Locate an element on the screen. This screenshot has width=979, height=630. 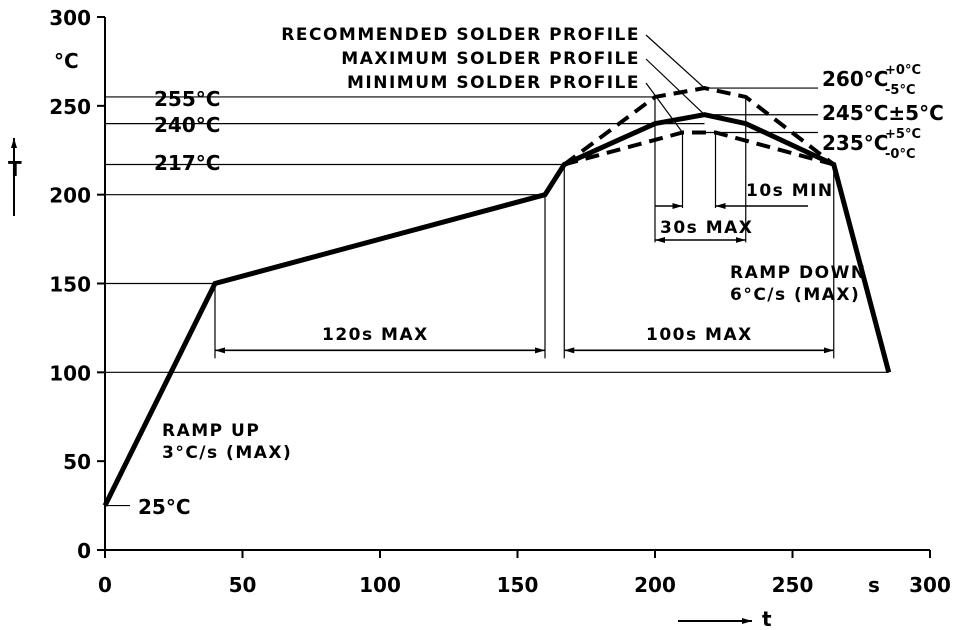
y-tick-label: 100 is located at coordinates (70, 373).